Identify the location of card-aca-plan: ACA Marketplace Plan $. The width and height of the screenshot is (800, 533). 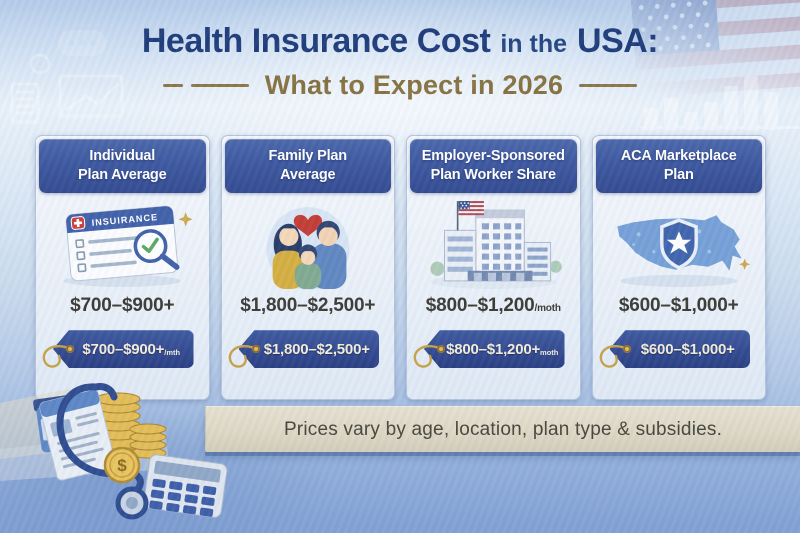
(678, 267).